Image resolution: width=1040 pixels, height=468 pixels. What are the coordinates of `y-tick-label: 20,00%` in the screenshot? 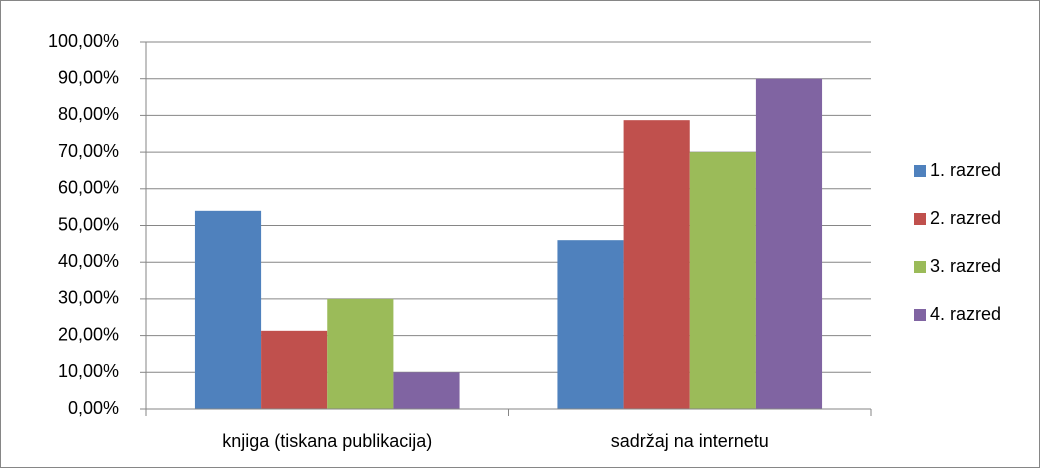 It's located at (88, 334).